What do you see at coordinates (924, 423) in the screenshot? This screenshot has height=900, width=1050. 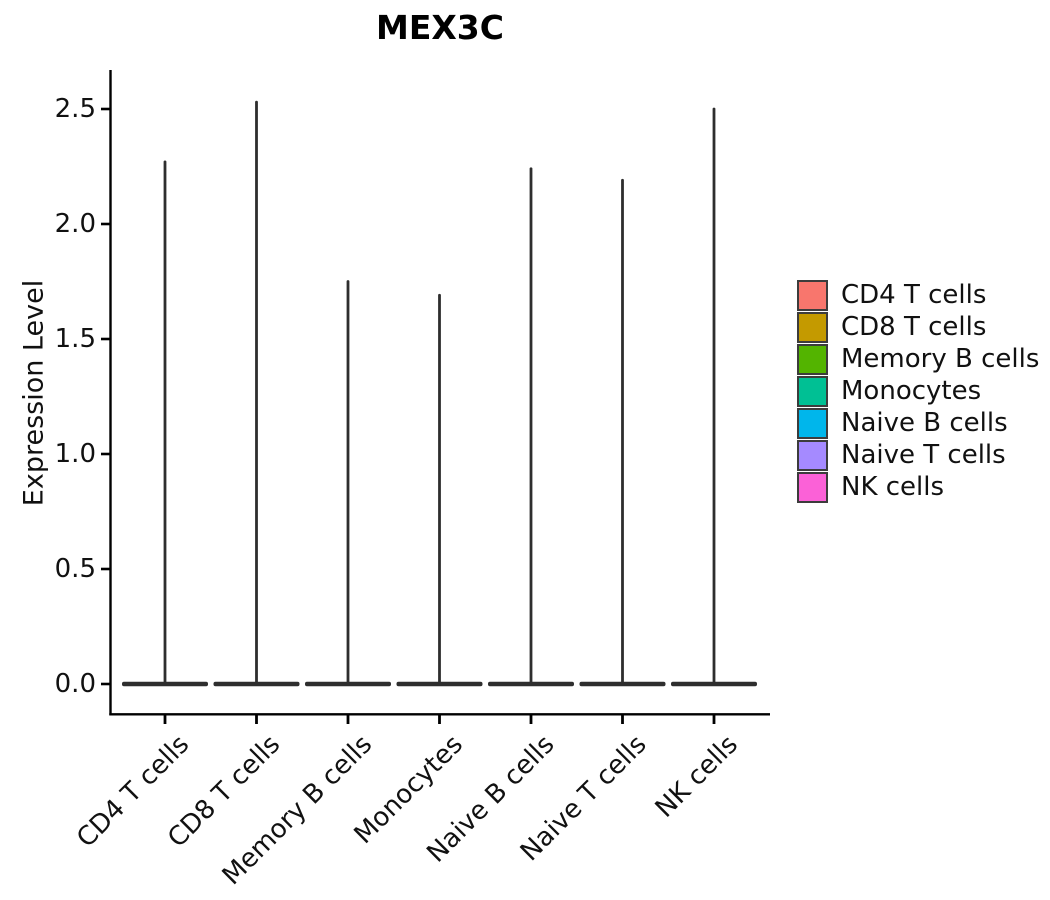 I see `legend-label: Naive B cells` at bounding box center [924, 423].